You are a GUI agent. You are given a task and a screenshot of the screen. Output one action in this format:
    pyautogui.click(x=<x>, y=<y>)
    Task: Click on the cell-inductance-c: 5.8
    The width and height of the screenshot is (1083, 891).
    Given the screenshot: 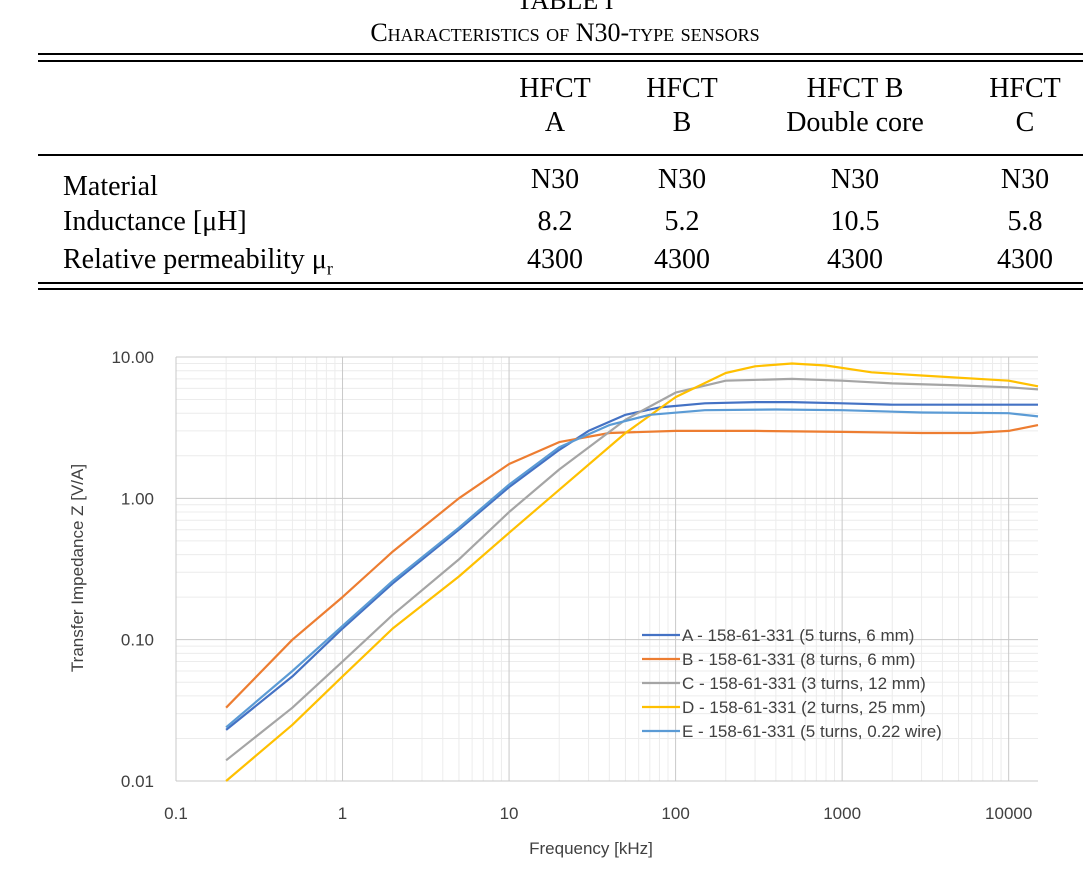 What is the action you would take?
    pyautogui.click(x=1025, y=221)
    